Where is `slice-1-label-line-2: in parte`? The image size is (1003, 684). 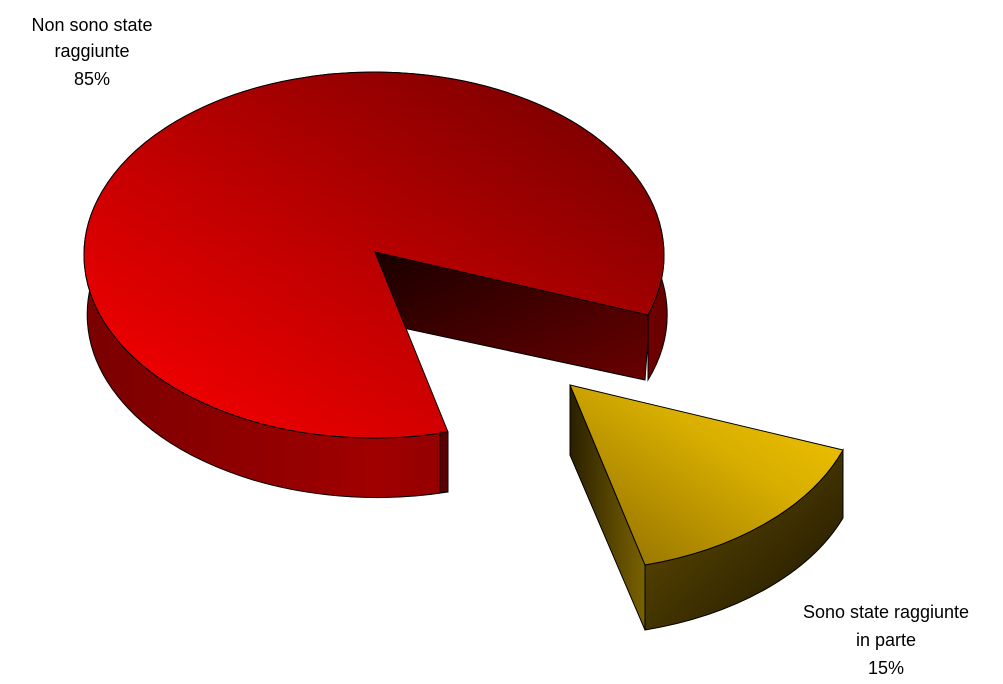 slice-1-label-line-2: in parte is located at coordinates (886, 640).